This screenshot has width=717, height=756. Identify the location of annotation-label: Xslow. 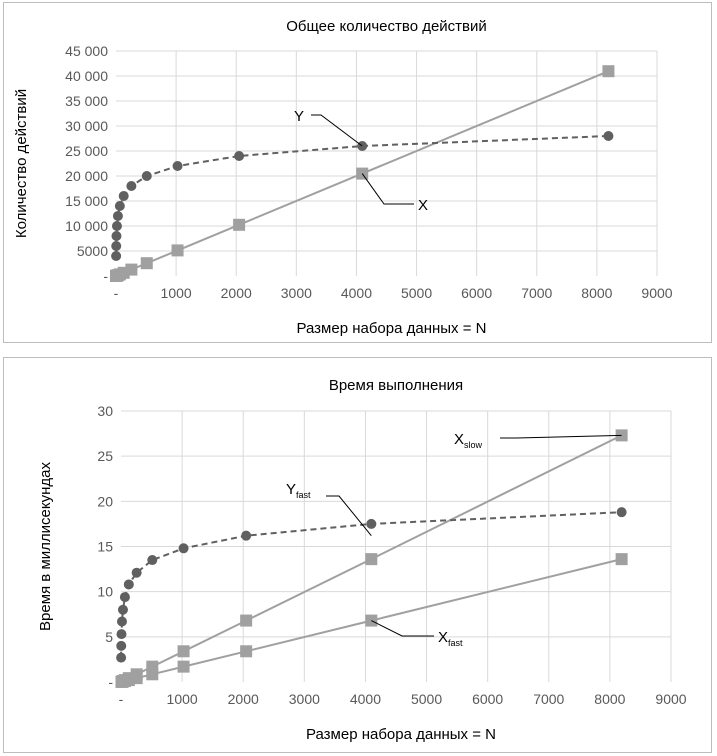
(468, 440).